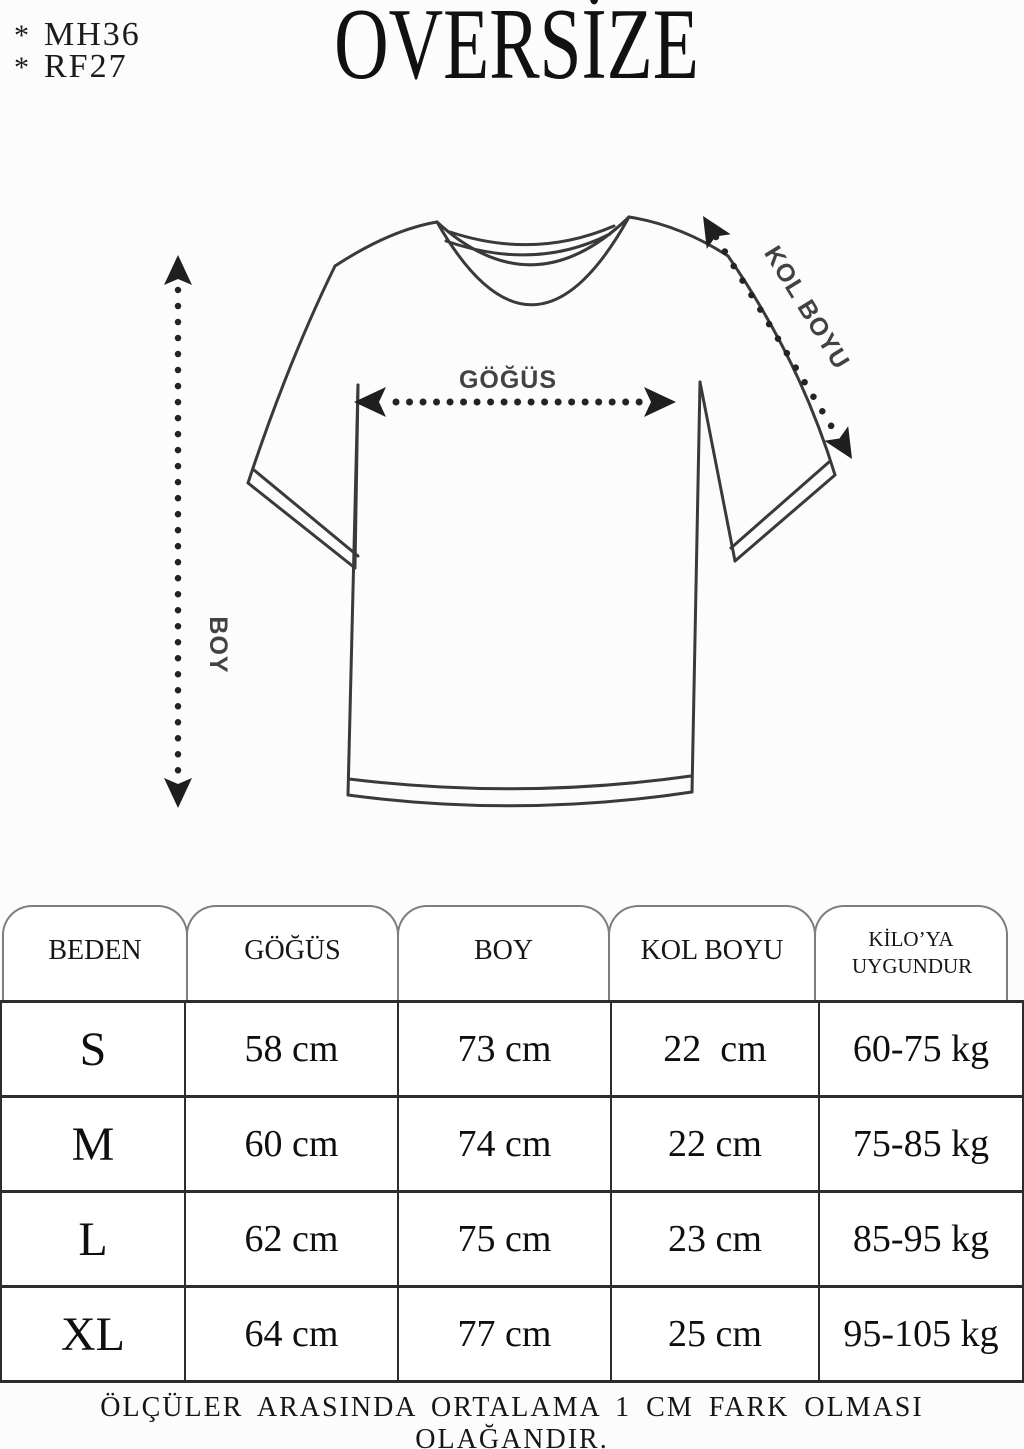 The height and width of the screenshot is (1449, 1024). I want to click on header-tab-kilo: KİLO’YA UYGUNDUR, so click(911, 952).